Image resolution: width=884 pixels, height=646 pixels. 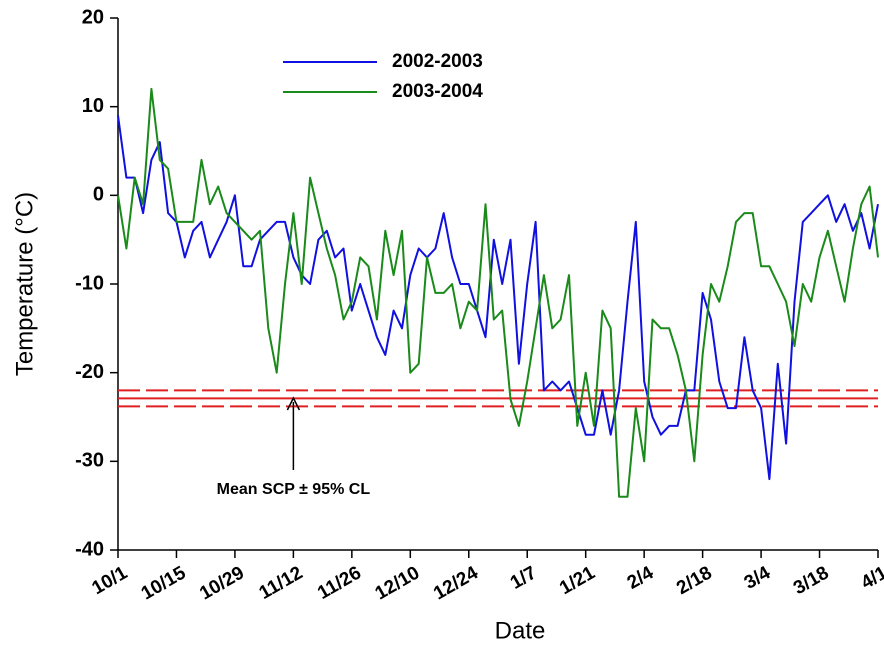 I want to click on y-tick-label: -40, so click(x=89, y=549).